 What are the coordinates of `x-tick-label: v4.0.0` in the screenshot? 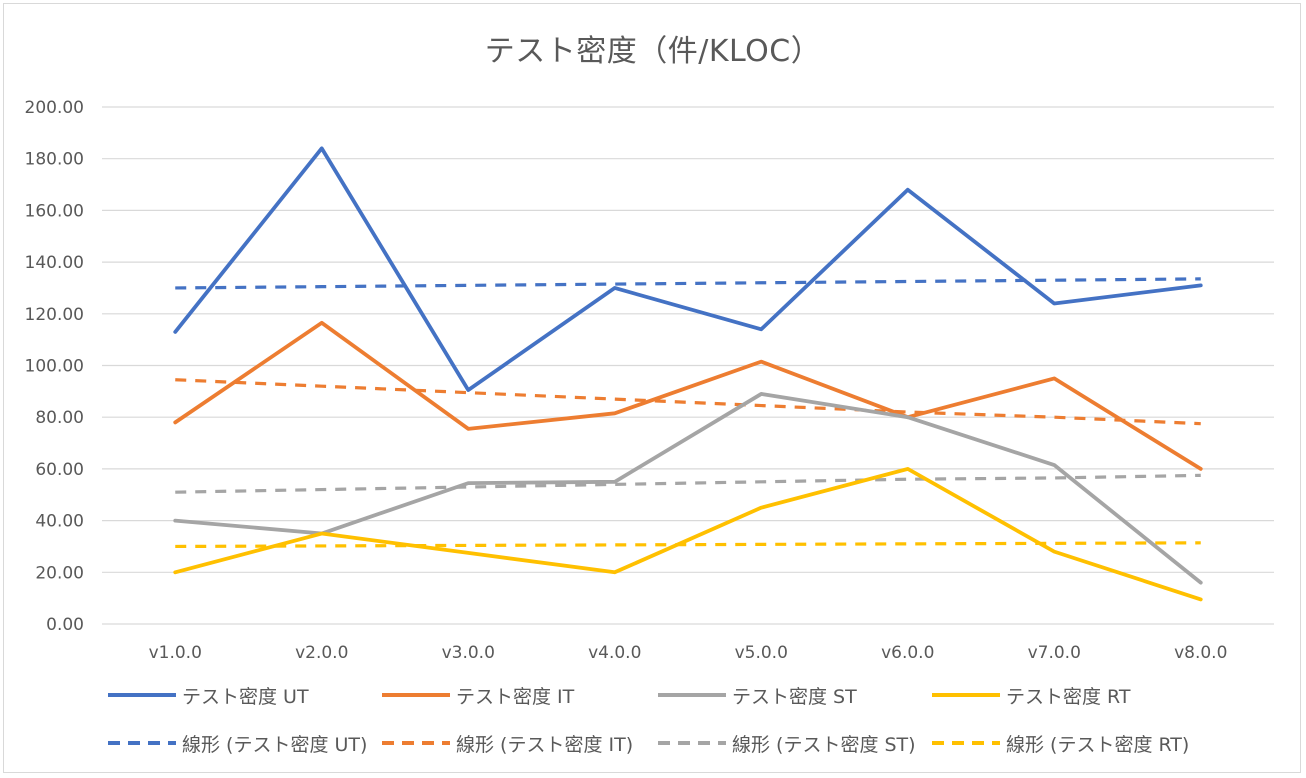 It's located at (614, 653).